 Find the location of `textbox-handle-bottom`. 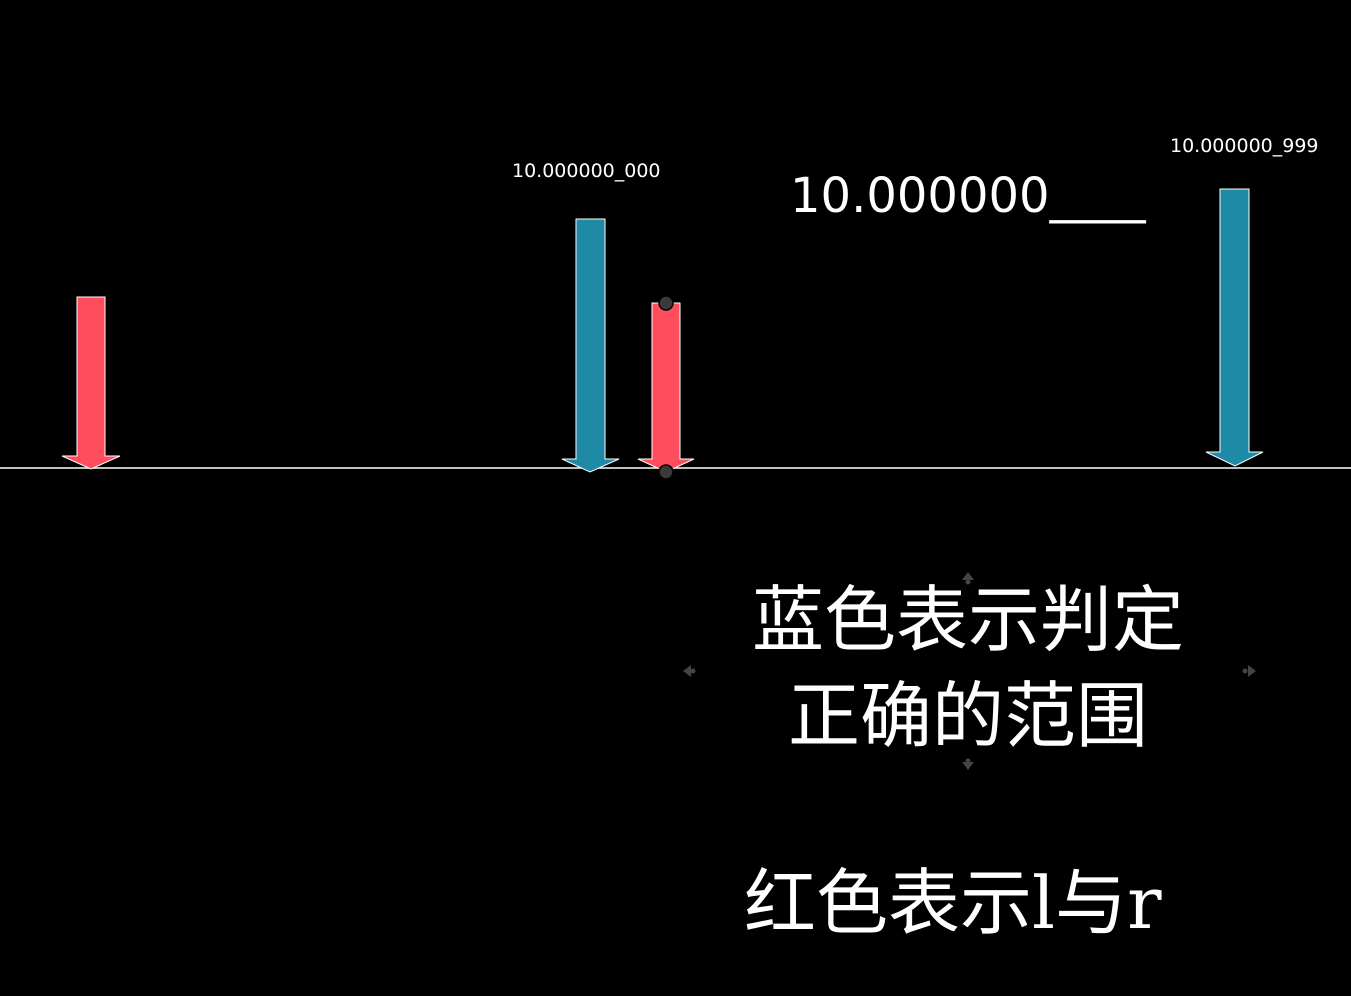

textbox-handle-bottom is located at coordinates (968, 764).